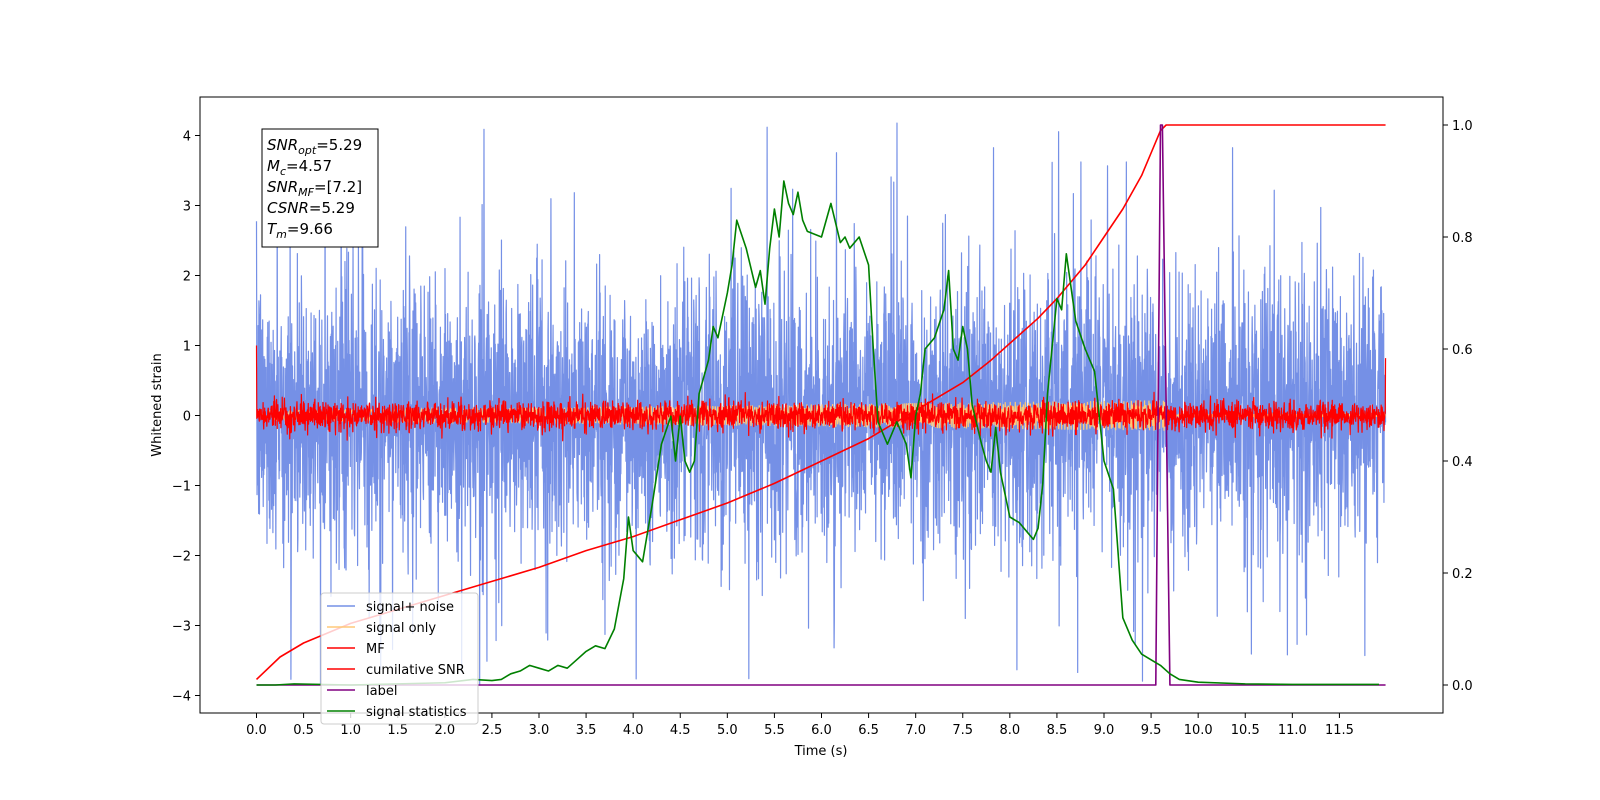  Describe the element at coordinates (375, 649) in the screenshot. I see `legend-label: MF` at that location.